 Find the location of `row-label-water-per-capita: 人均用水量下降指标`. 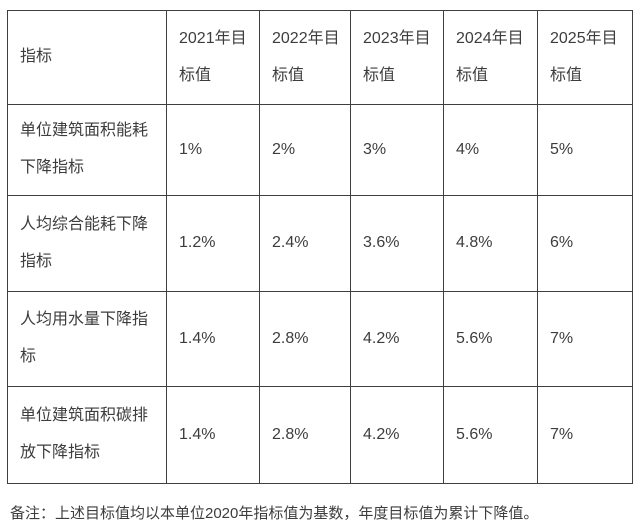

row-label-water-per-capita: 人均用水量下降指标 is located at coordinates (87, 339).